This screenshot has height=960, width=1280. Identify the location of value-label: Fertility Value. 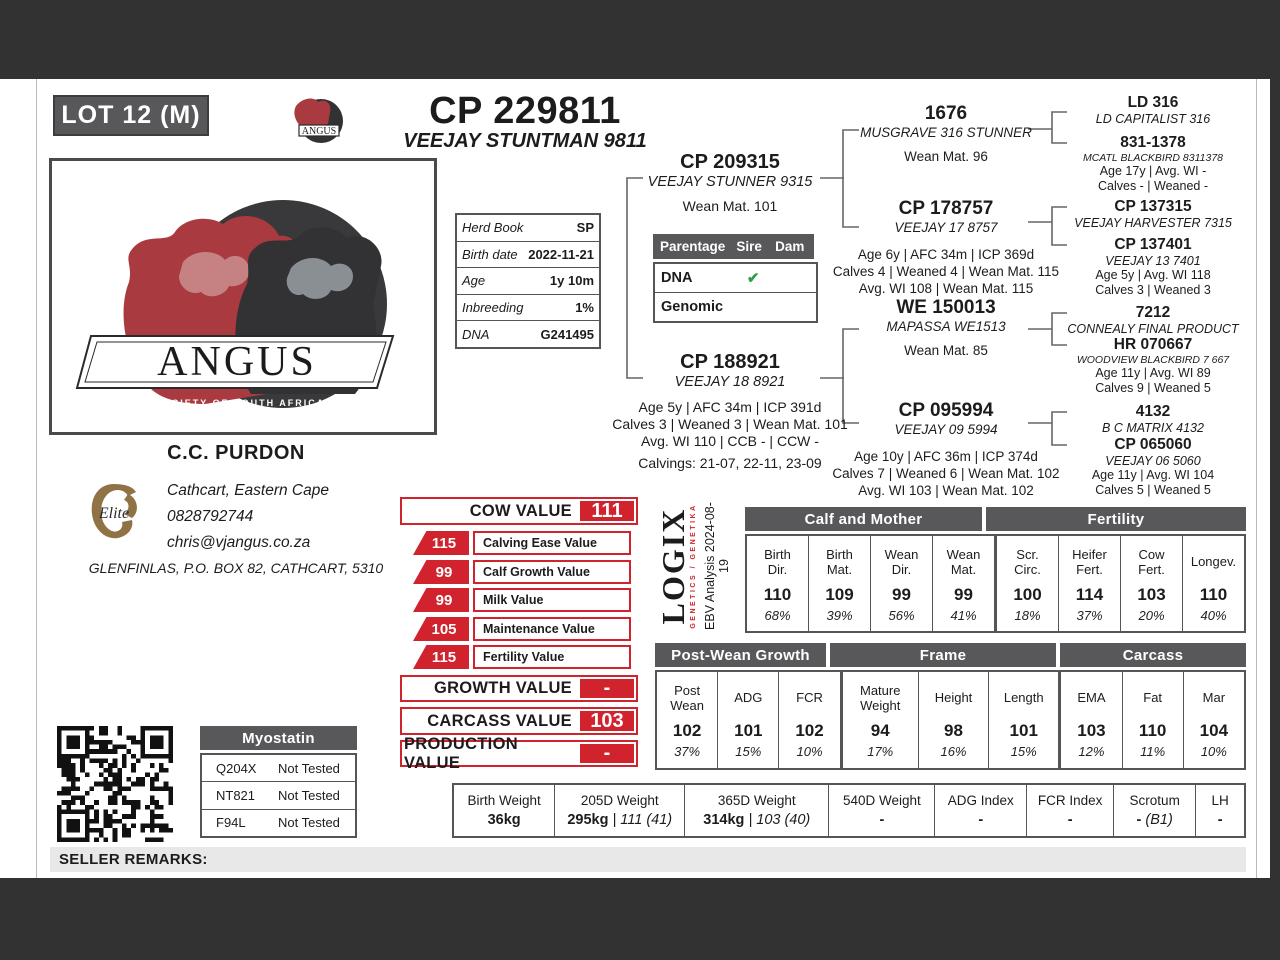
(552, 657).